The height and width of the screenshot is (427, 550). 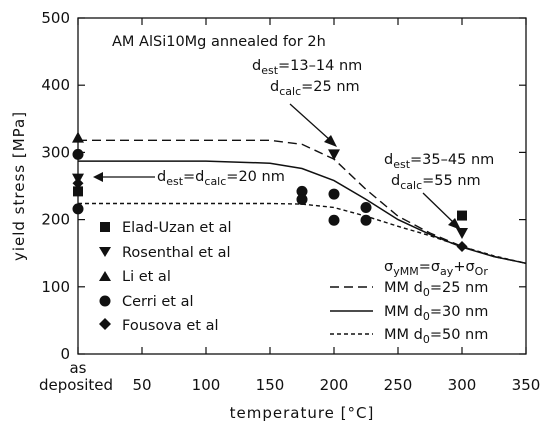 What do you see at coordinates (439, 161) in the screenshot?
I see `annotation-dest-35-45: dest=35–45 nm` at bounding box center [439, 161].